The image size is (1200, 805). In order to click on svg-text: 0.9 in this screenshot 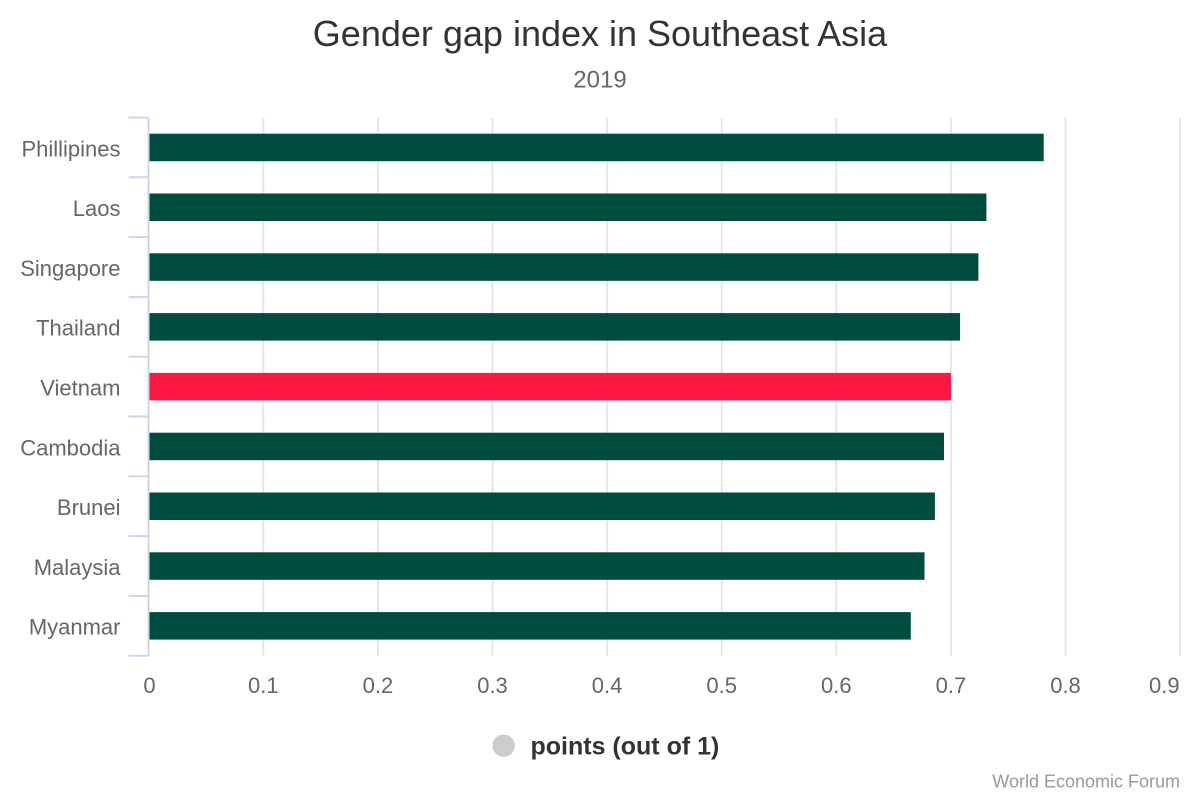, I will do `click(1164, 685)`.